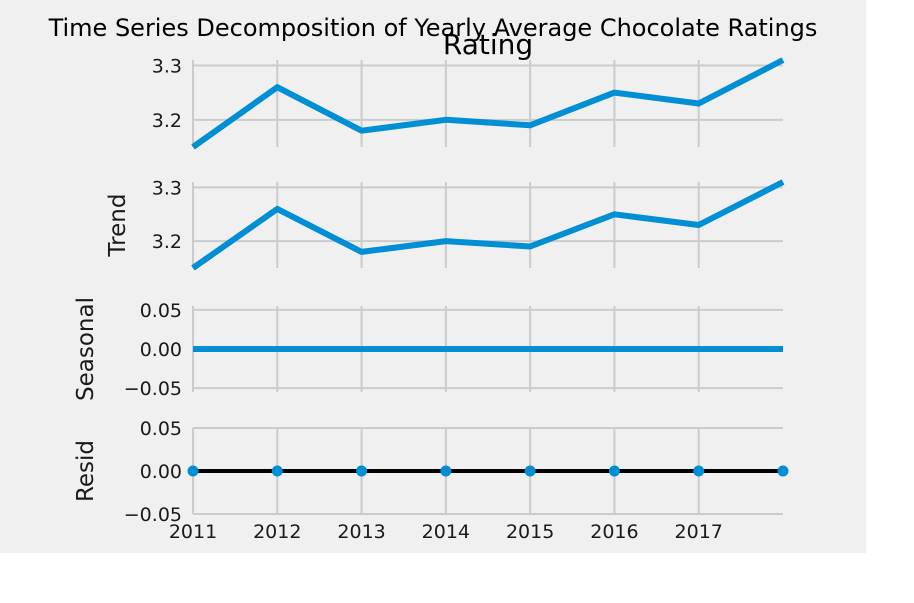 This screenshot has height=603, width=914. I want to click on x-axis: 2011 2012 2013 2014 2015 2016 2017, so click(446, 532).